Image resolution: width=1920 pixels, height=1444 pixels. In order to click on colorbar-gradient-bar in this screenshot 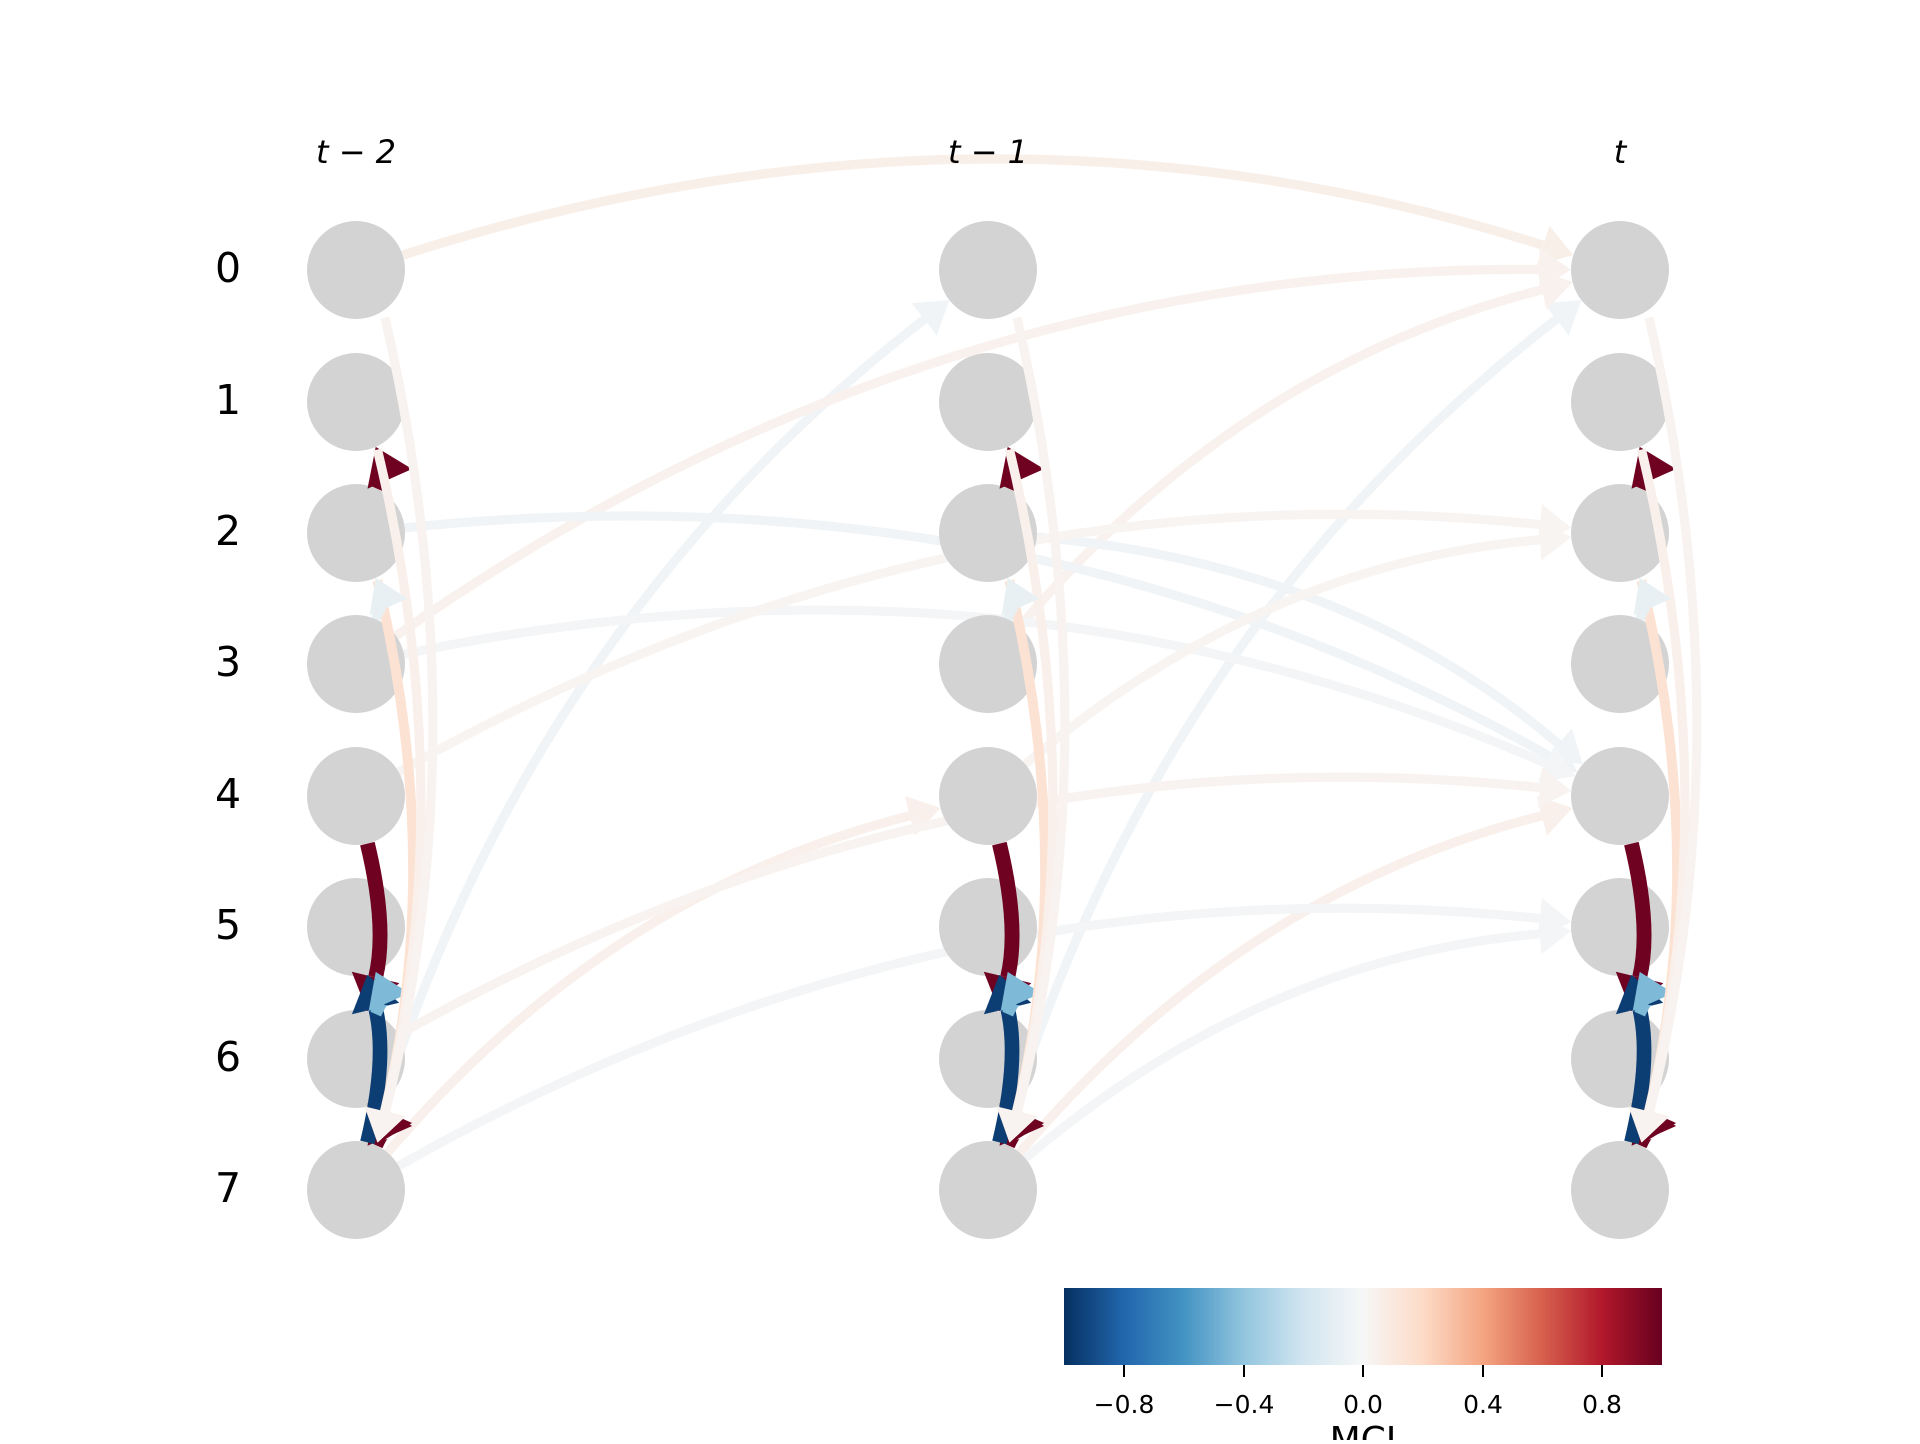, I will do `click(1363, 1326)`.